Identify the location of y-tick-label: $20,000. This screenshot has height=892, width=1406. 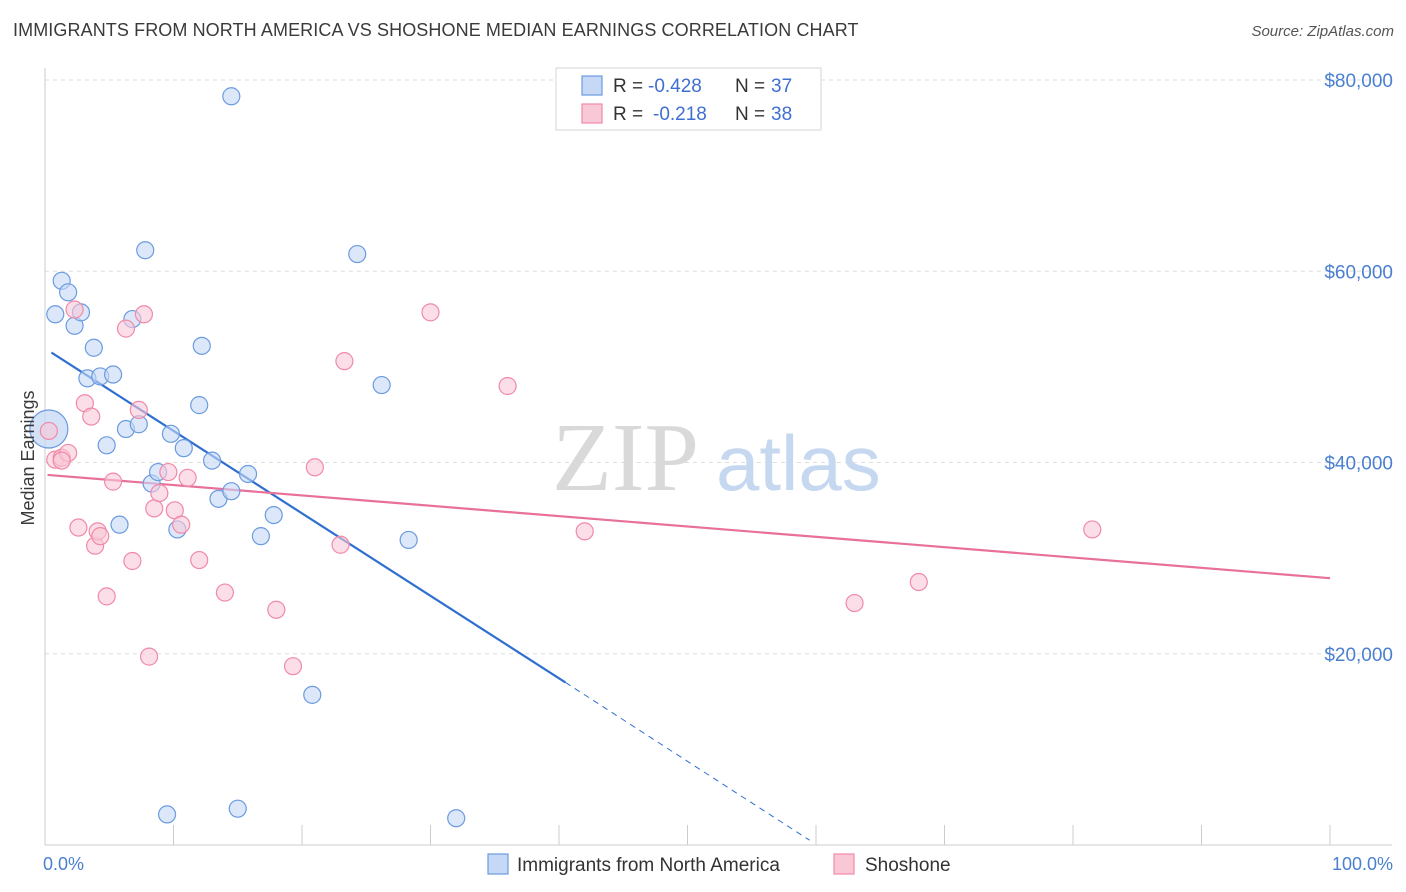
(1358, 655).